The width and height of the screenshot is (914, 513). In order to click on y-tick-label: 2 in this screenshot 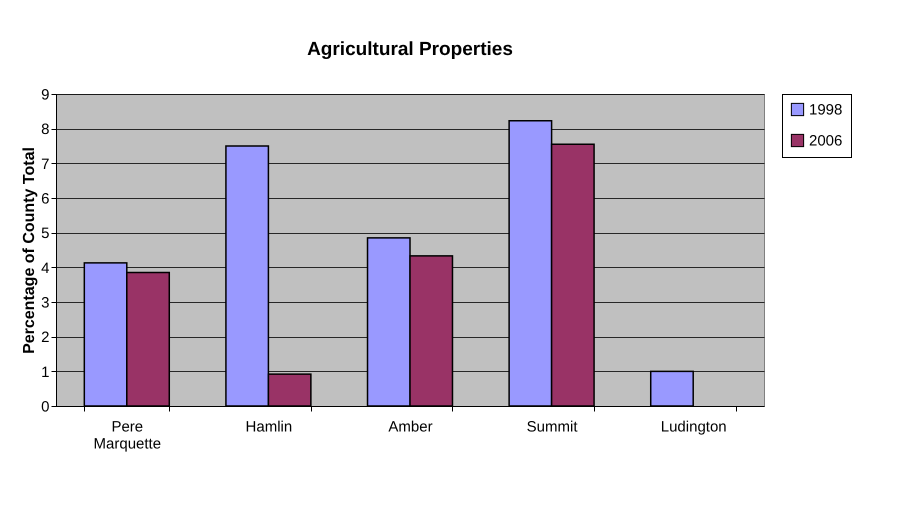, I will do `click(45, 337)`.